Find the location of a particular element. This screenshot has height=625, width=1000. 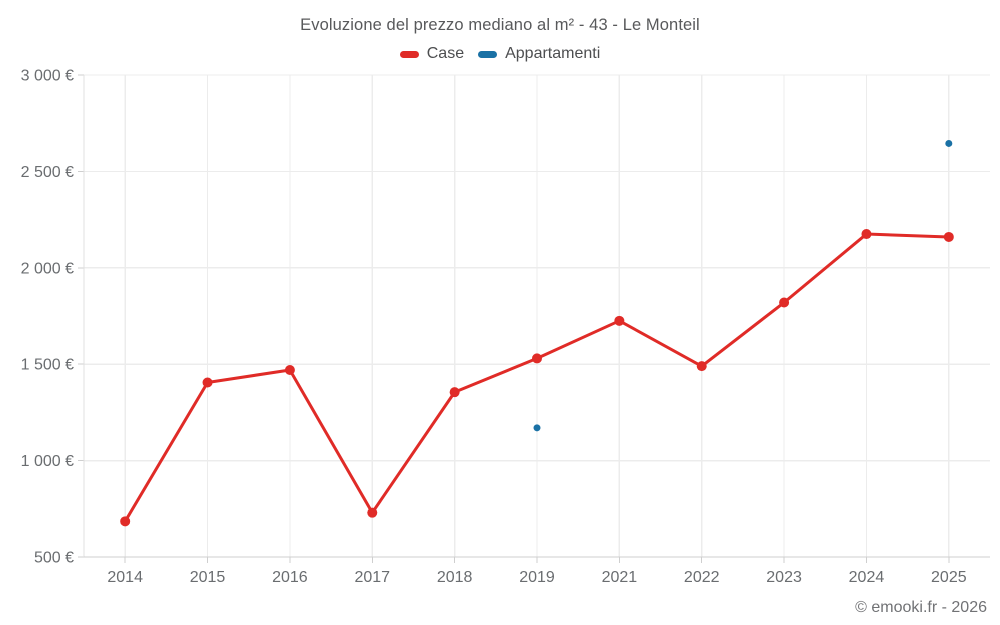

legend-label-appartamenti: Appartamenti is located at coordinates (553, 53).